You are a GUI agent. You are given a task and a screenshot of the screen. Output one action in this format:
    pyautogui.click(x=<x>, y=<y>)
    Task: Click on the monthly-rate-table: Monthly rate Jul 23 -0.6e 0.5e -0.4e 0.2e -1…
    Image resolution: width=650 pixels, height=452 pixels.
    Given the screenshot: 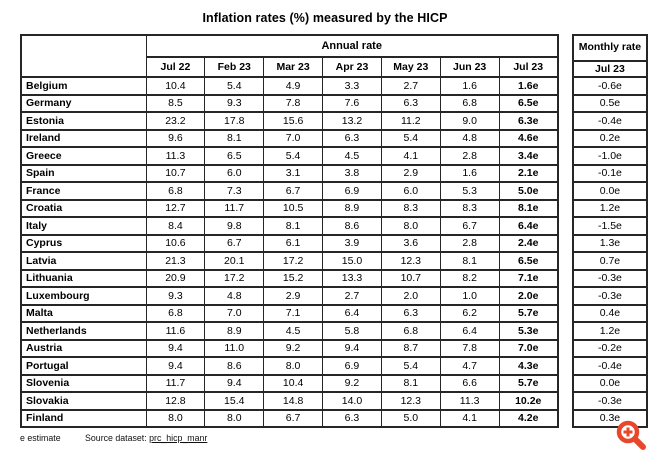 What is the action you would take?
    pyautogui.click(x=609, y=231)
    